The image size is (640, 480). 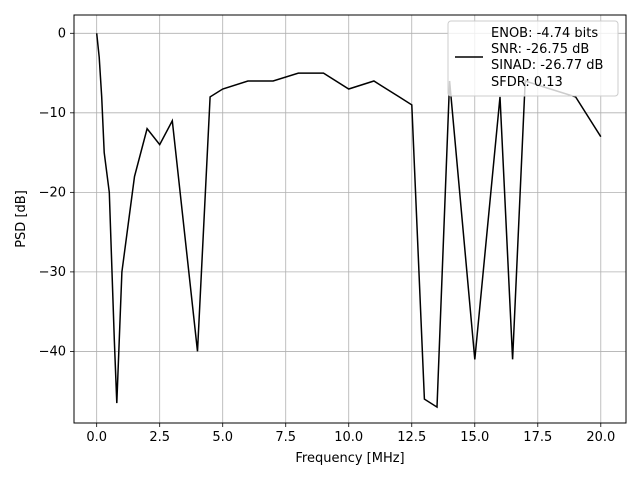 I want to click on x-tick-label: 17.5, so click(x=537, y=437).